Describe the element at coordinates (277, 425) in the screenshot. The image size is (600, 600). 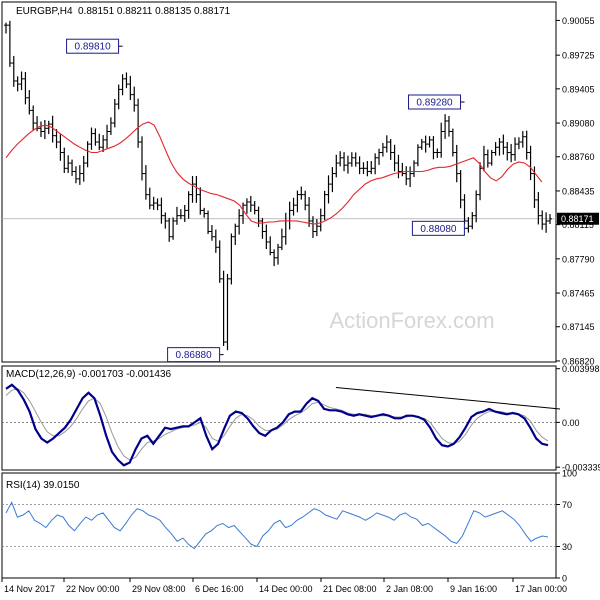
I see `macd-main-line` at that location.